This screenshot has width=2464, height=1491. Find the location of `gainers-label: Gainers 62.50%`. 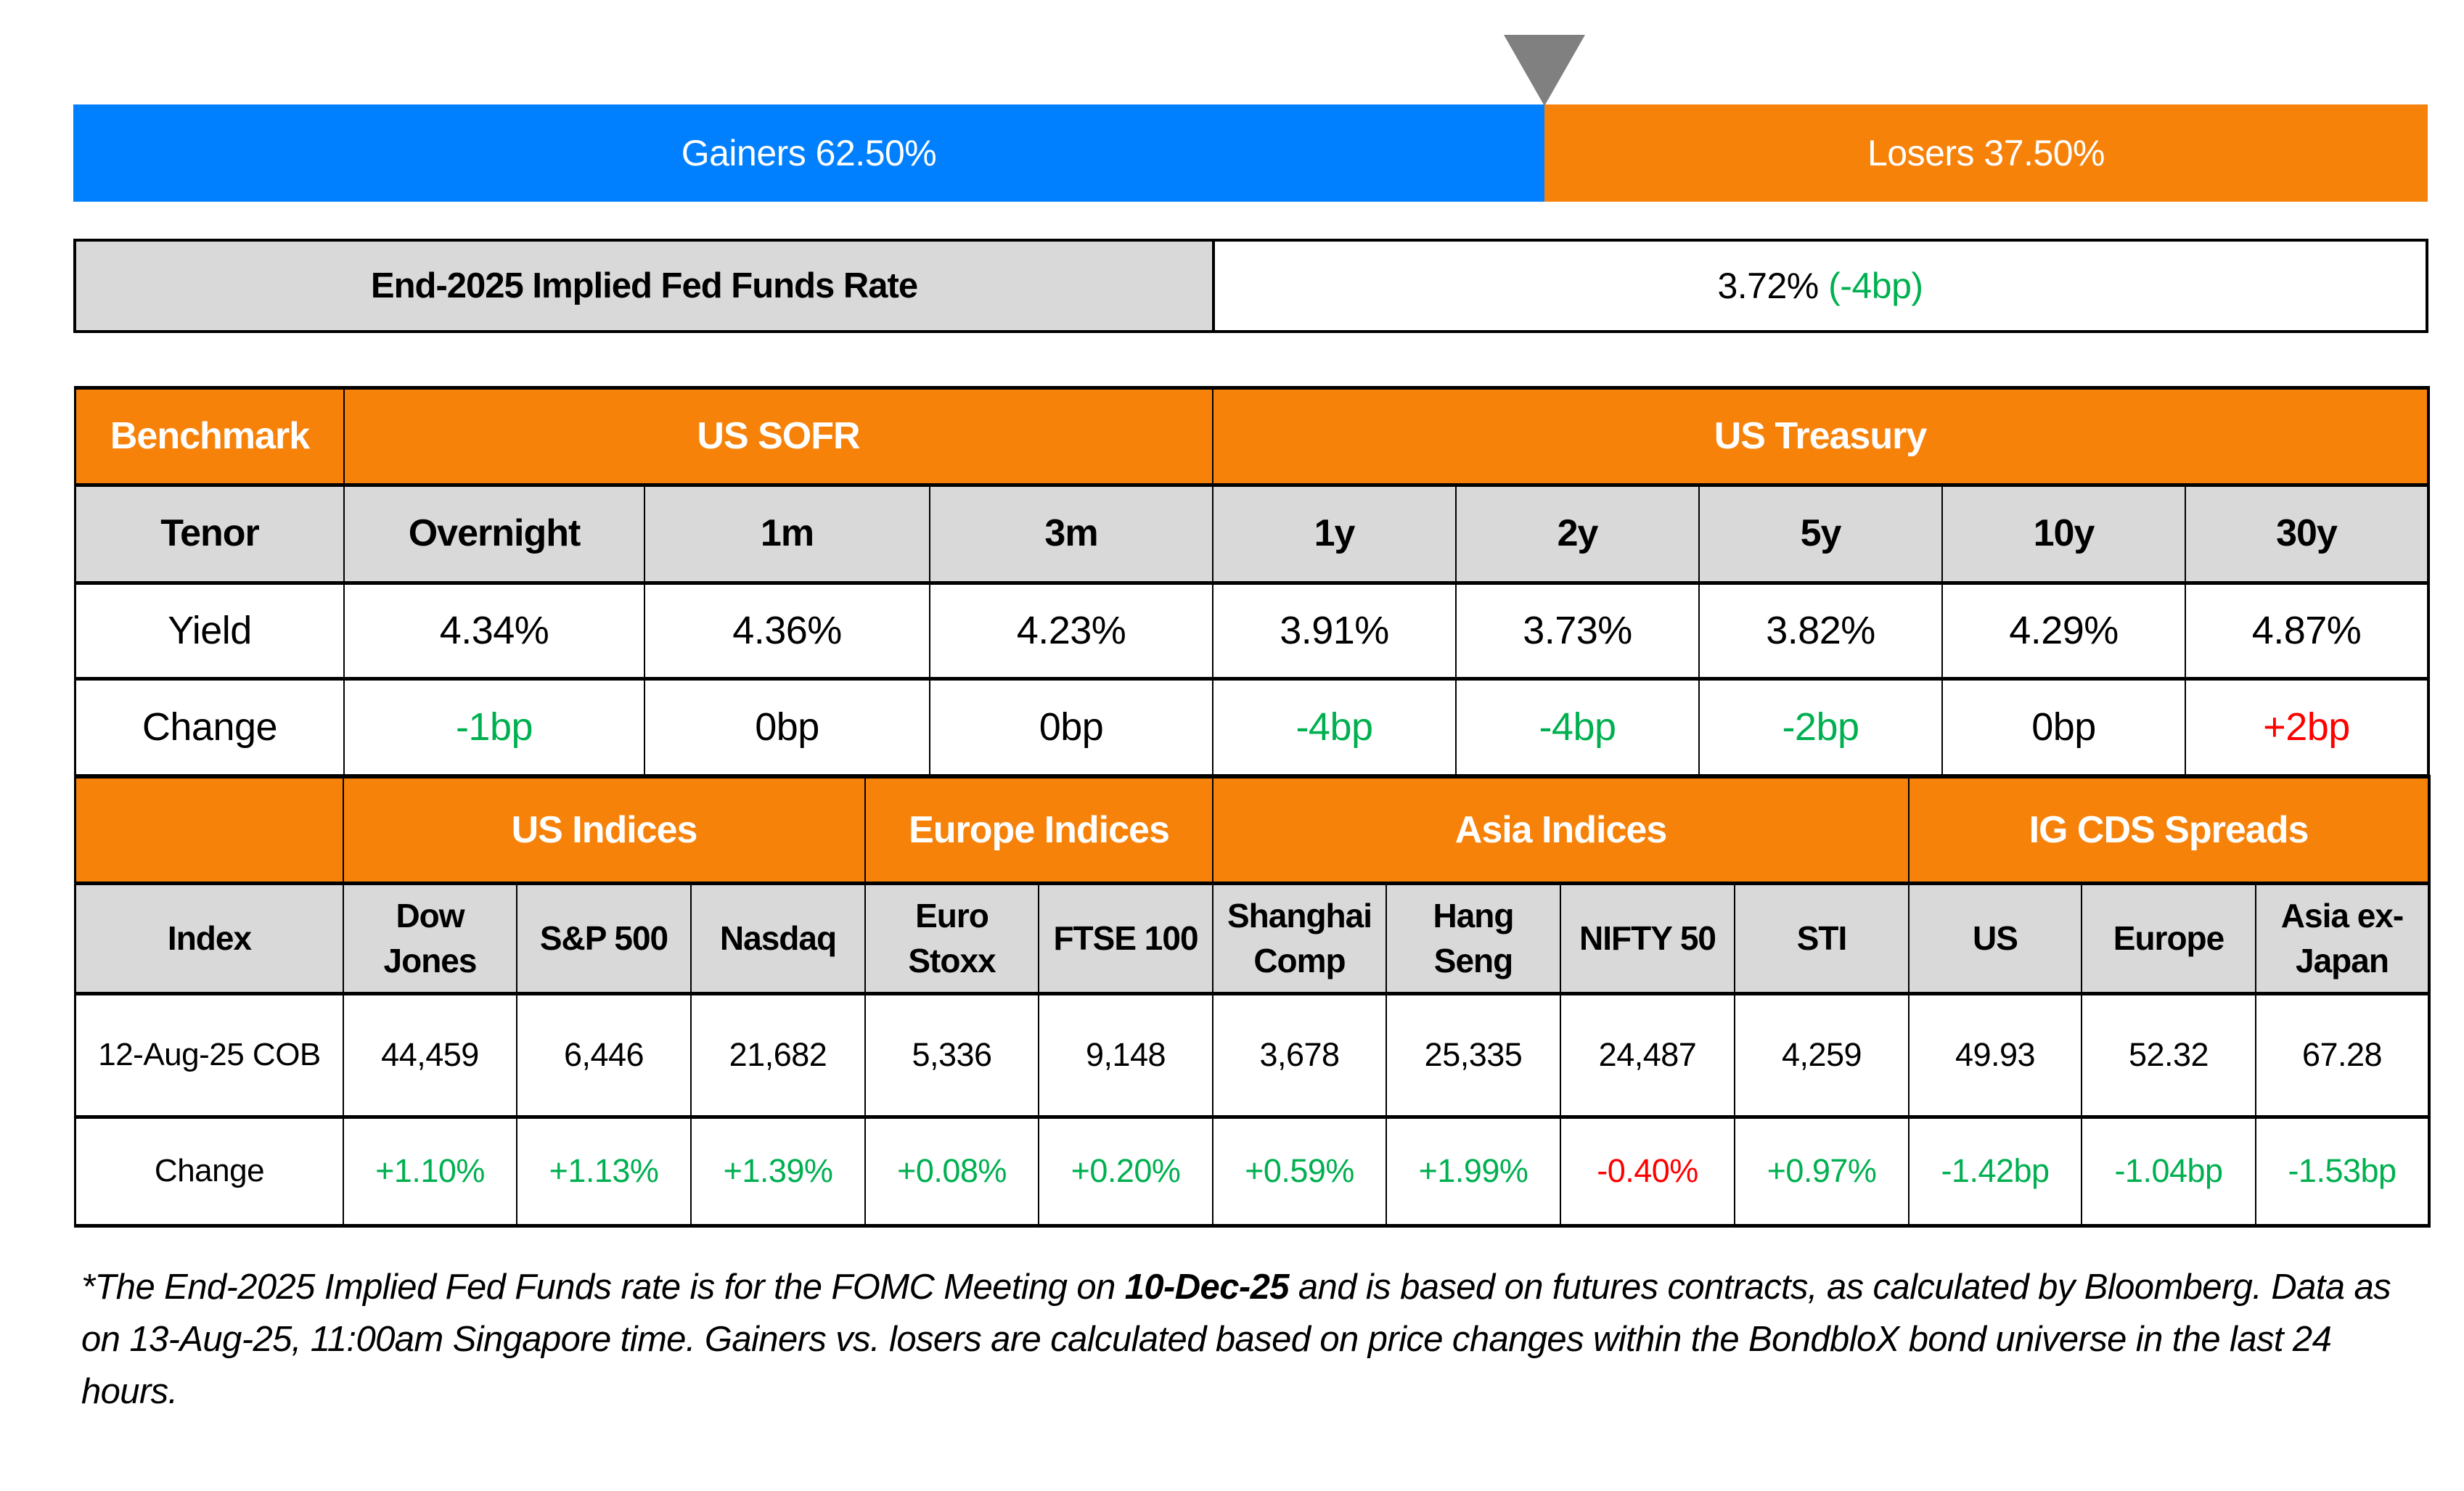

gainers-label: Gainers 62.50% is located at coordinates (809, 153).